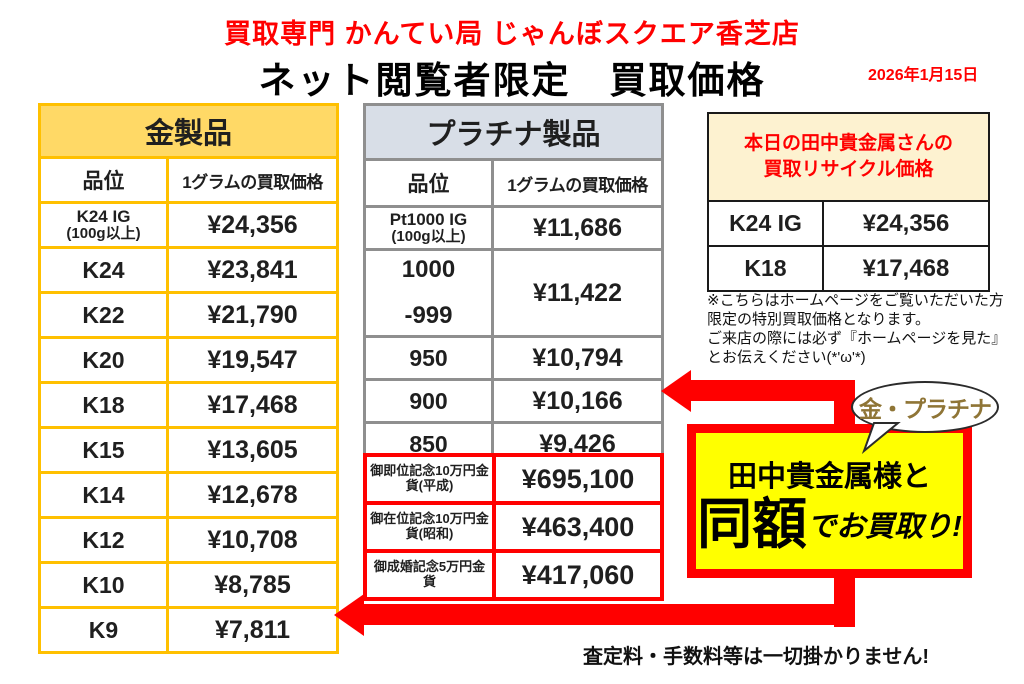  I want to click on grade-cell: 1000 -999, so click(428, 293).